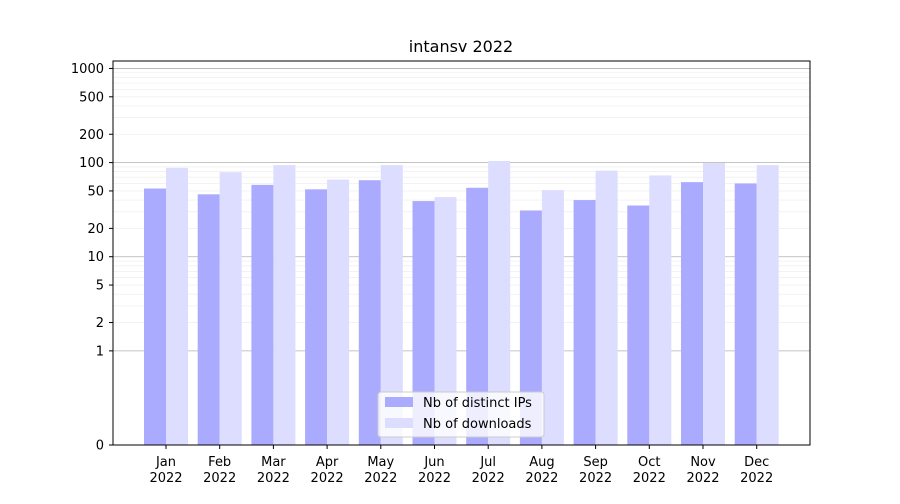 This screenshot has height=504, width=900. I want to click on bar-distinct-ips-dec, so click(745, 314).